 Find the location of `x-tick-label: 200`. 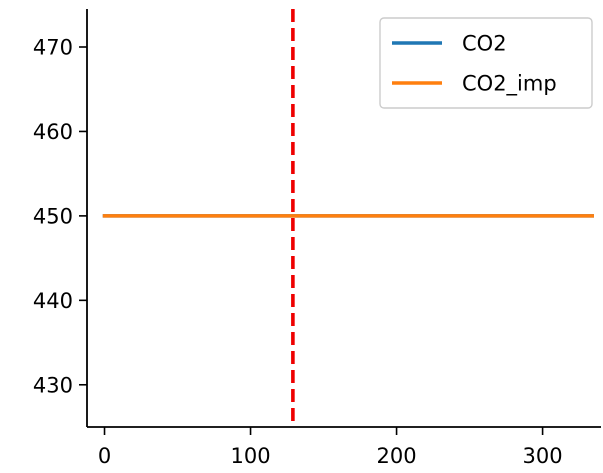

x-tick-label: 200 is located at coordinates (397, 456).